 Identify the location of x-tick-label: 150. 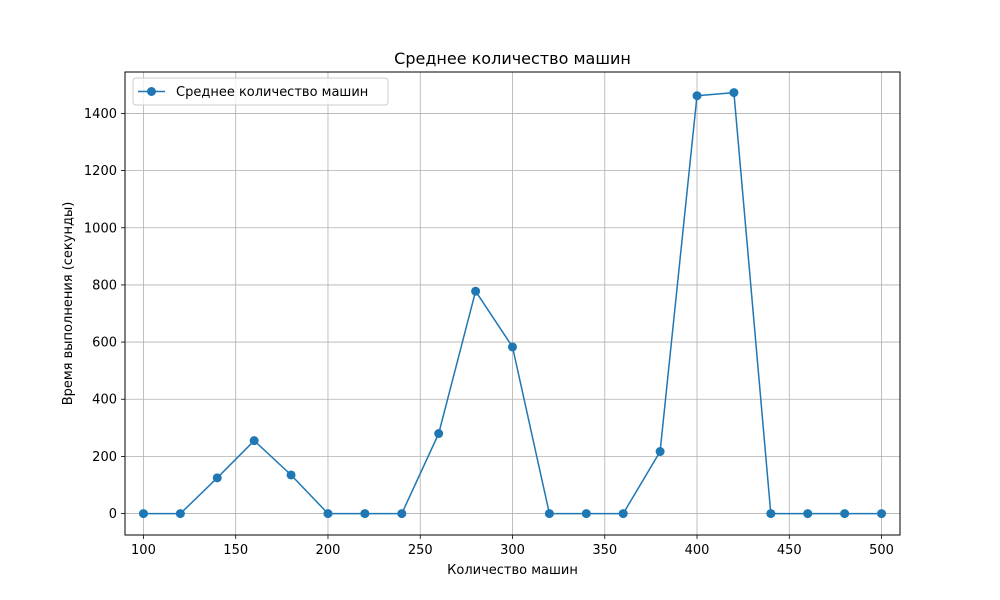
(235, 550).